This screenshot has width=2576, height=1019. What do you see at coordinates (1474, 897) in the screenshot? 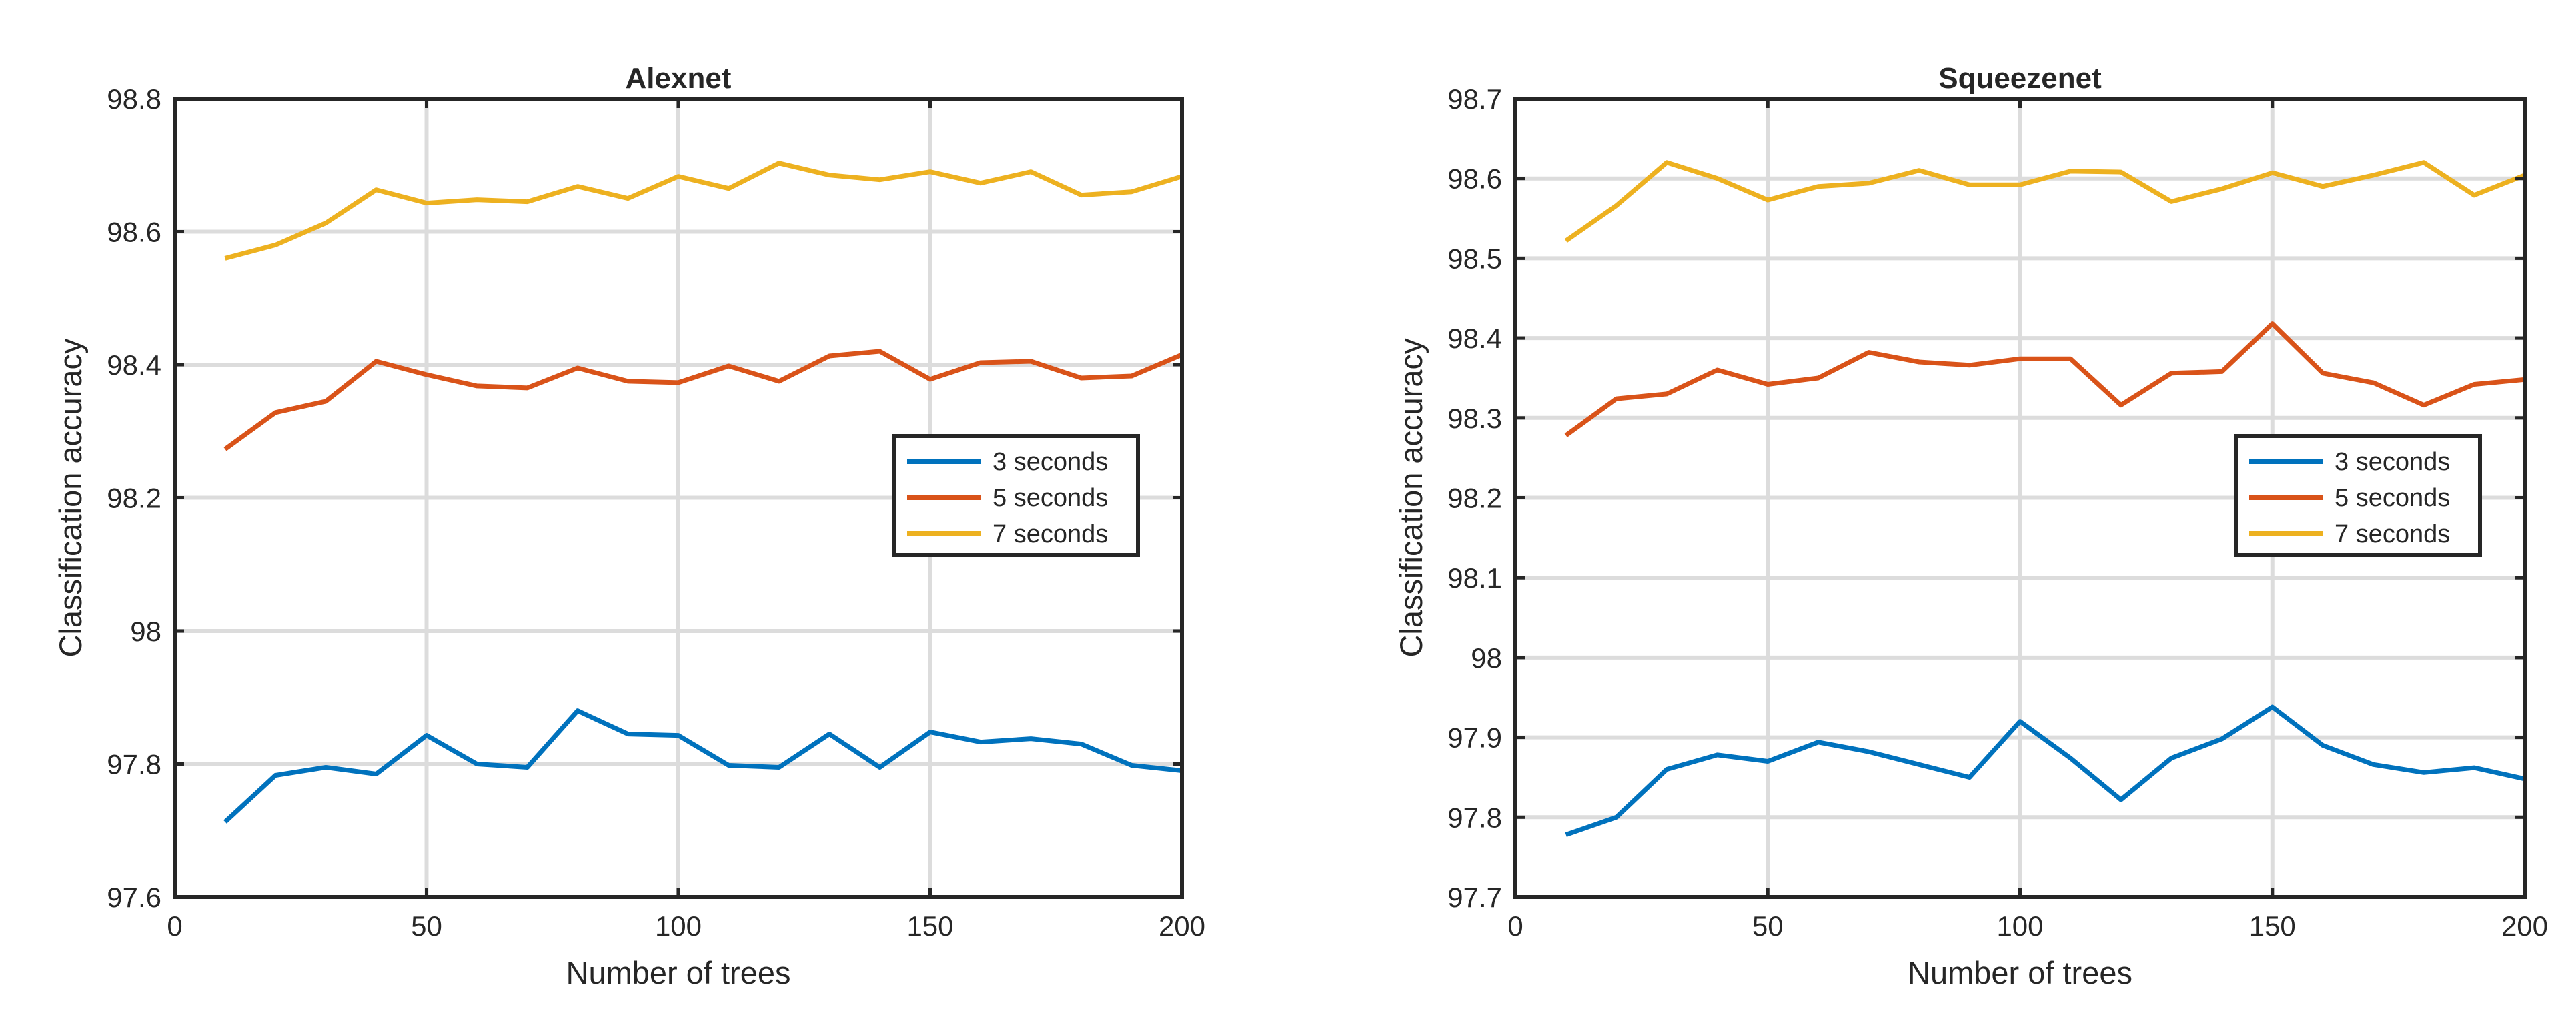
I see `y-tick-label: 97.7` at bounding box center [1474, 897].